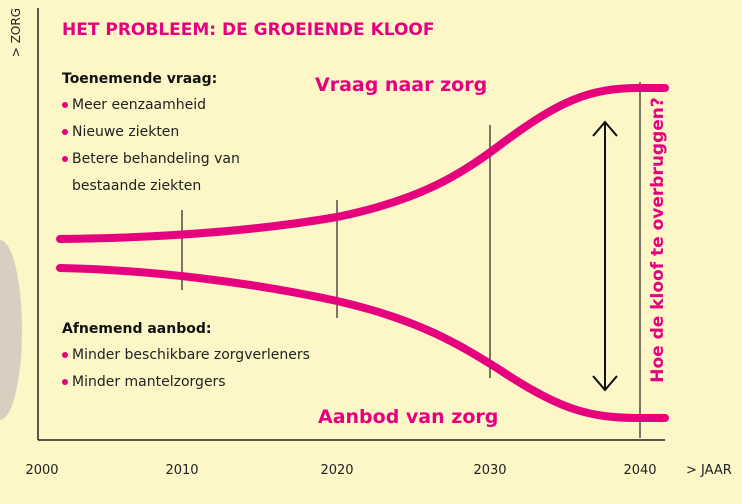 The width and height of the screenshot is (742, 504). What do you see at coordinates (181, 470) in the screenshot?
I see `x-tick-label: 2010` at bounding box center [181, 470].